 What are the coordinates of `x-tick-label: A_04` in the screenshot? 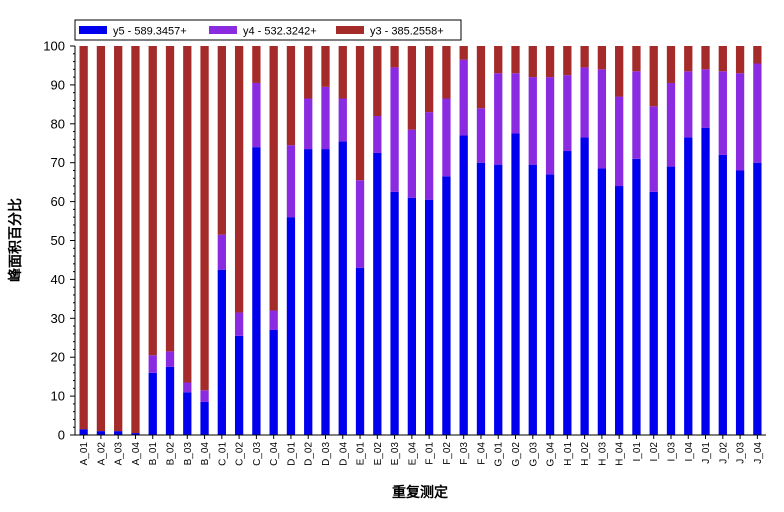 It's located at (136, 454).